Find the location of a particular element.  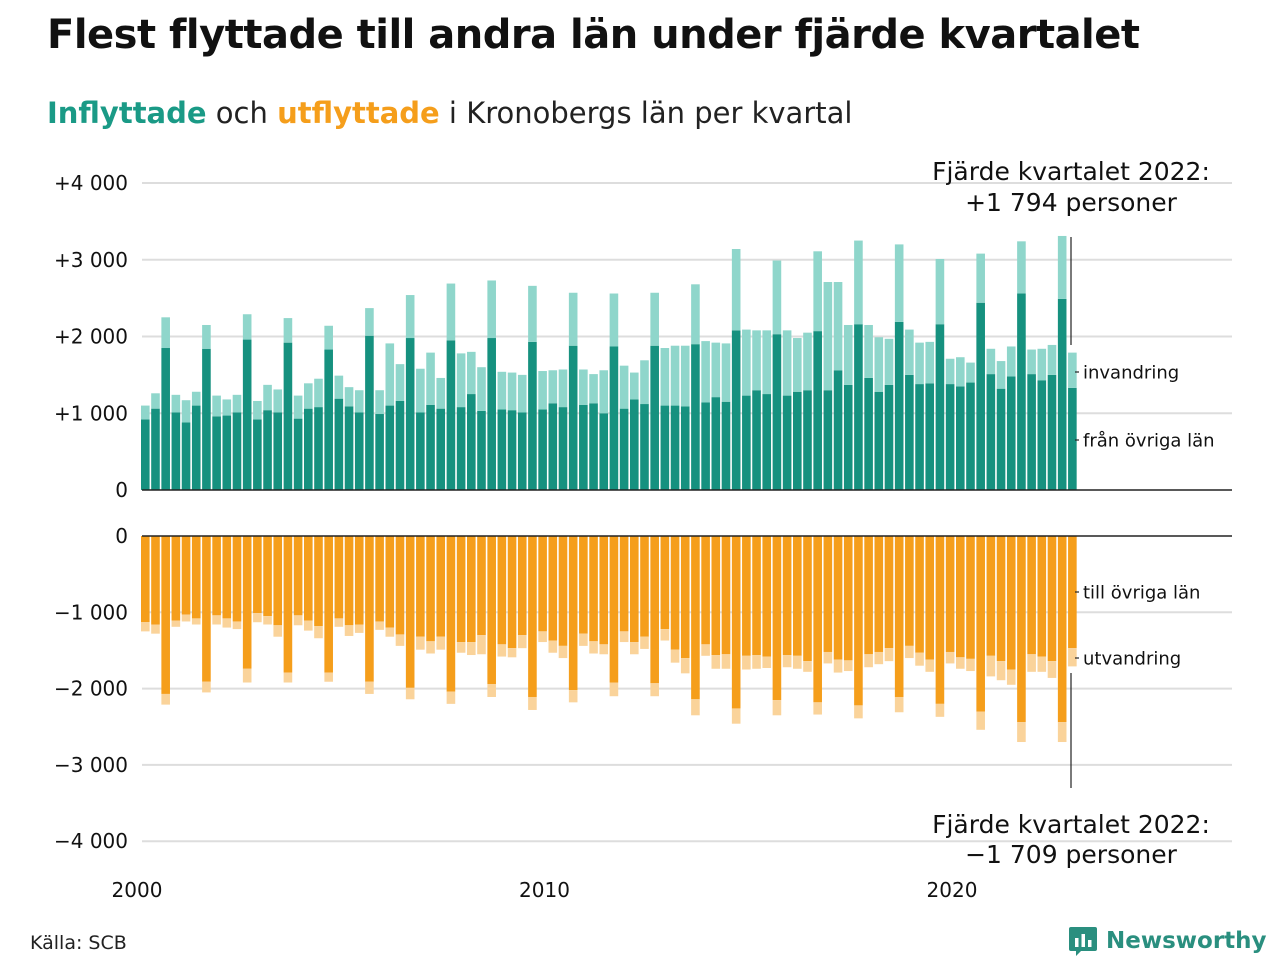

series-label-emigration: utvandring is located at coordinates (1132, 659).